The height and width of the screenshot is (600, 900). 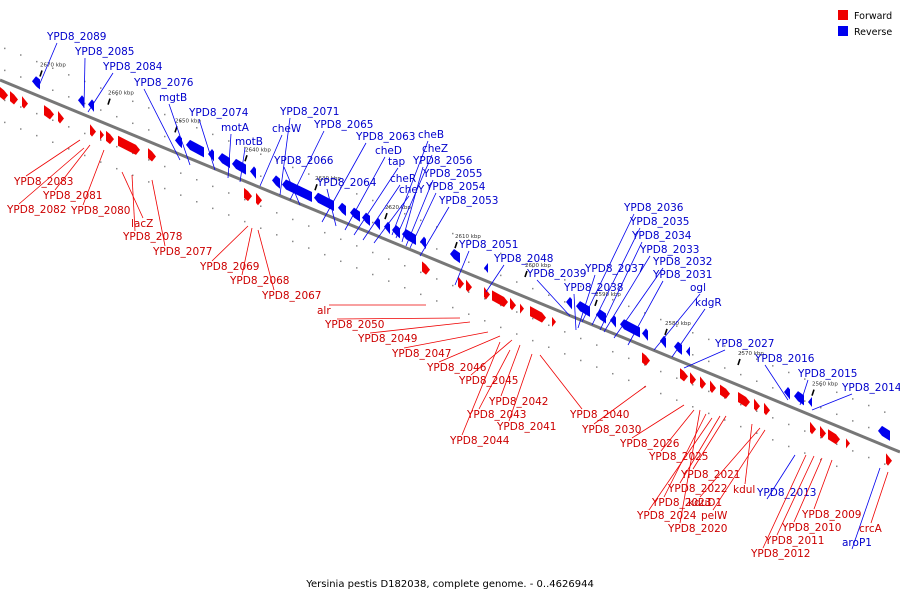 What do you see at coordinates (309, 112) in the screenshot?
I see `reverse-gene-label: YPD8_2071` at bounding box center [309, 112].